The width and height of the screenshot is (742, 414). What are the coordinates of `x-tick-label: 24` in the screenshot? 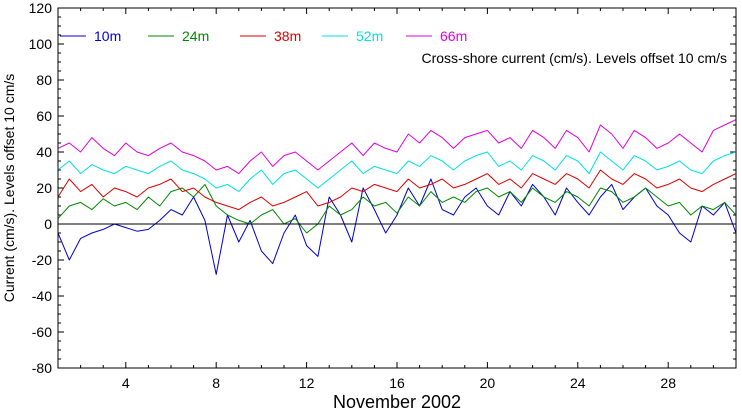 It's located at (578, 383).